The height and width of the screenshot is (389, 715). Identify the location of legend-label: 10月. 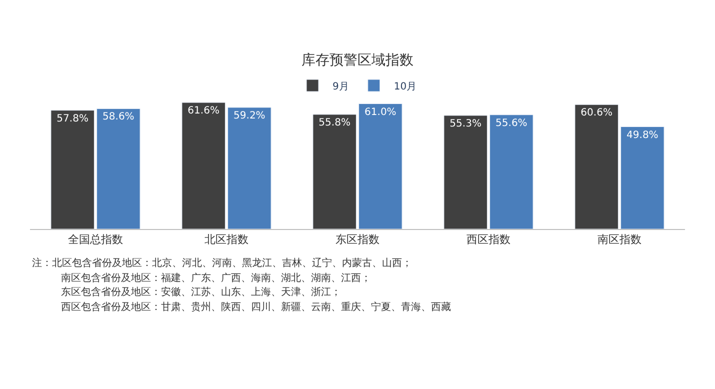
(405, 86).